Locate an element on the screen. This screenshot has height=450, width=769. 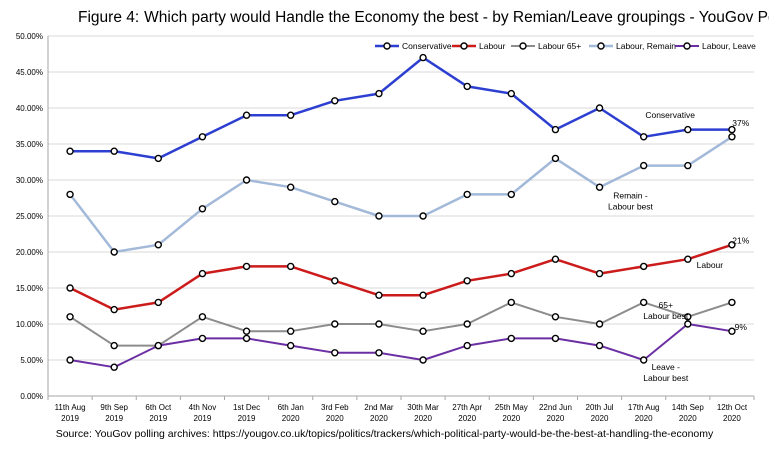
legend-label: Conservative is located at coordinates (427, 46).